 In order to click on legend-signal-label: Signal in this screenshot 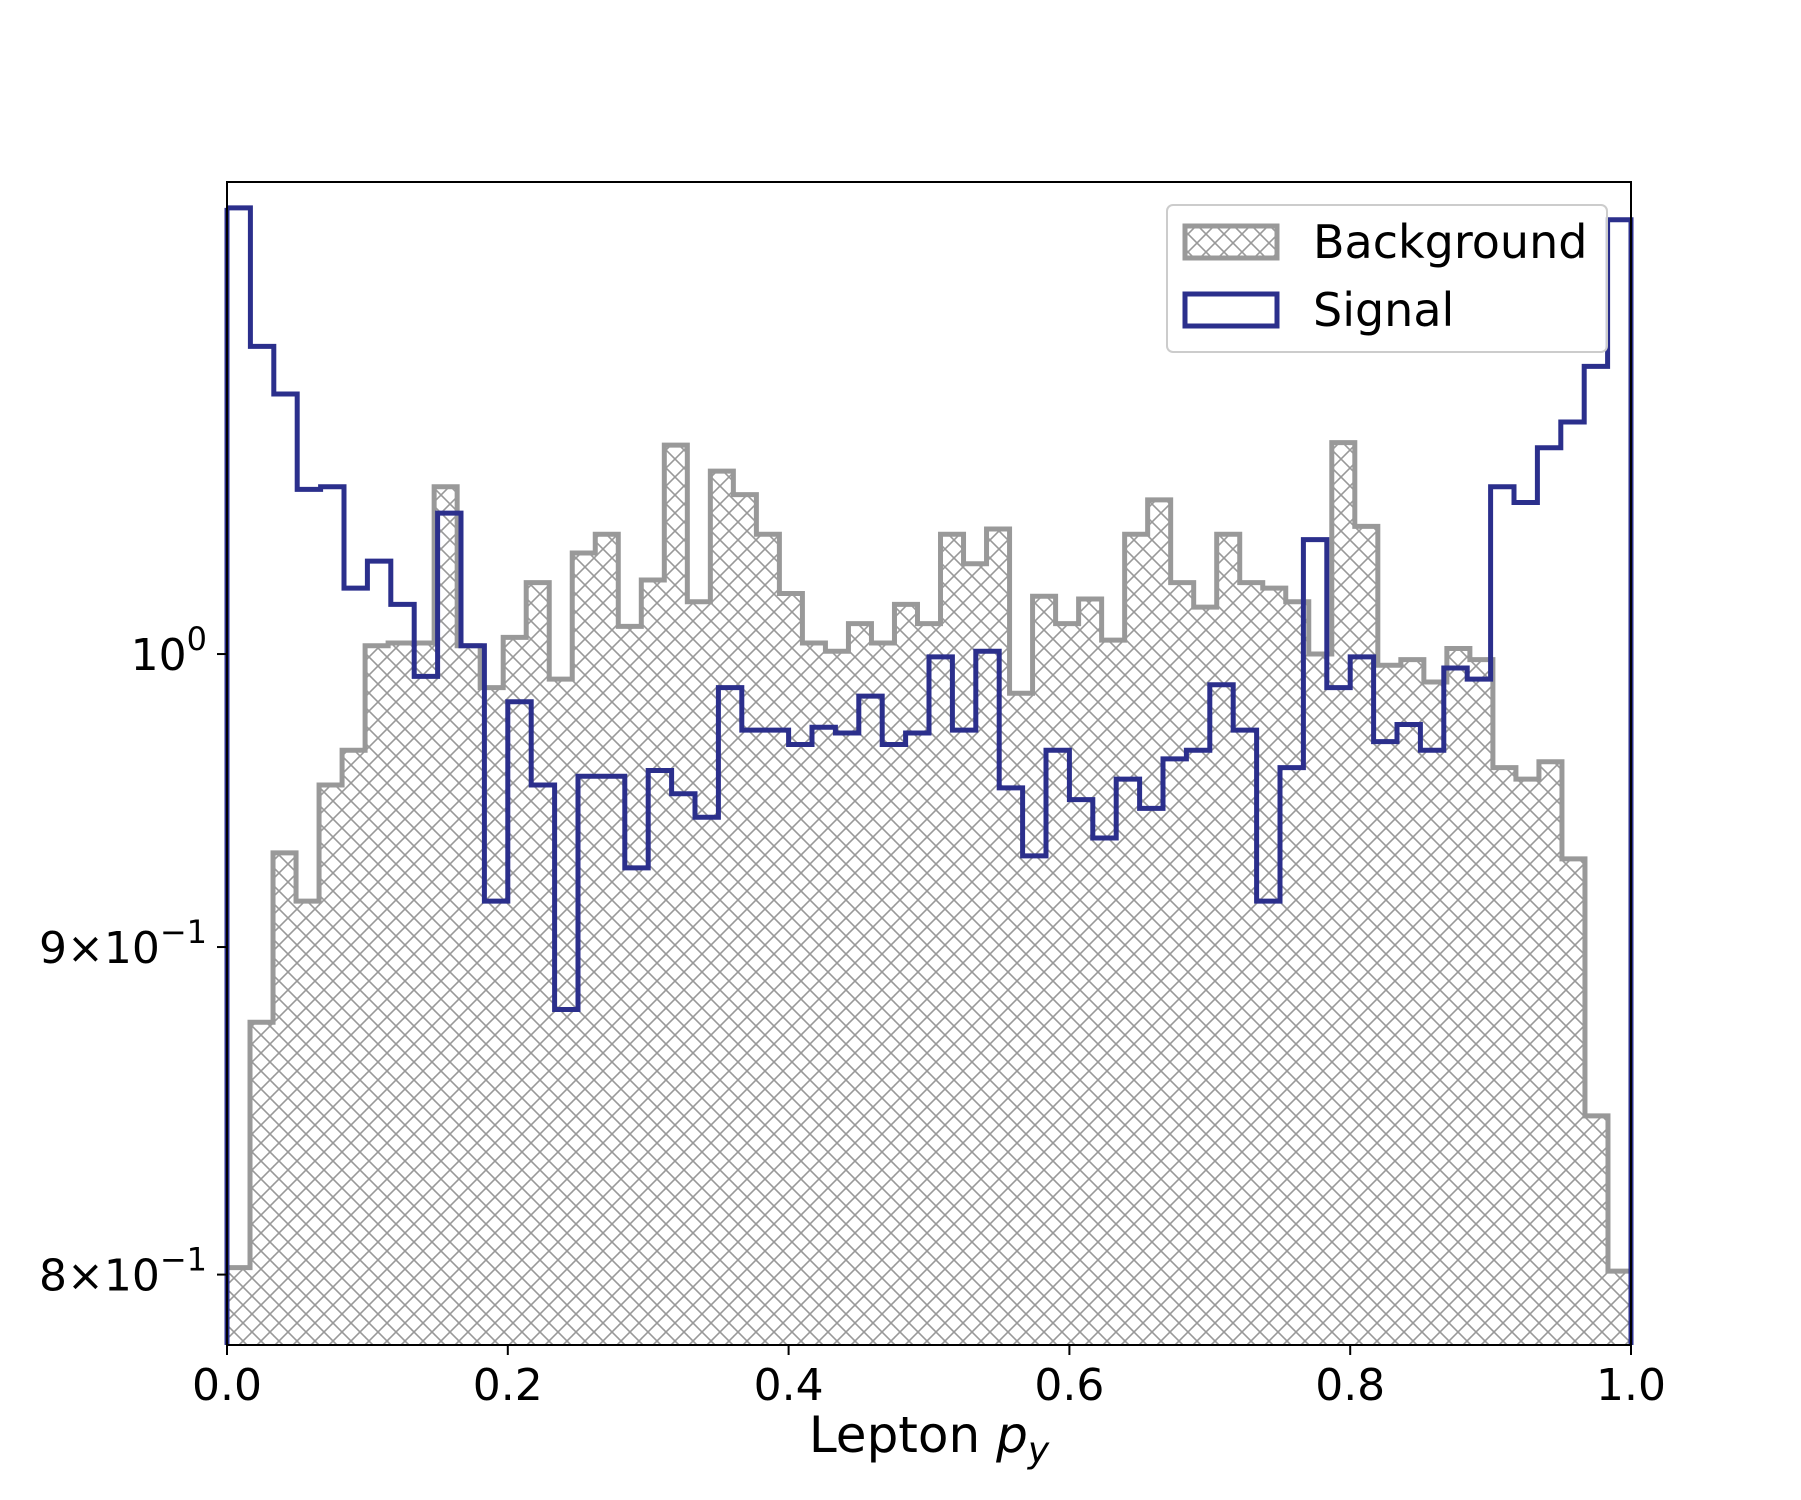, I will do `click(1383, 310)`.